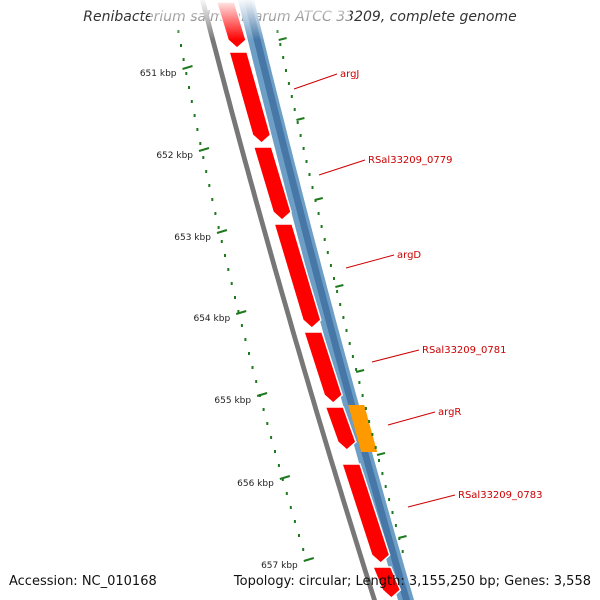  I want to click on kbp-tick-label: 651 kbp, so click(158, 74).